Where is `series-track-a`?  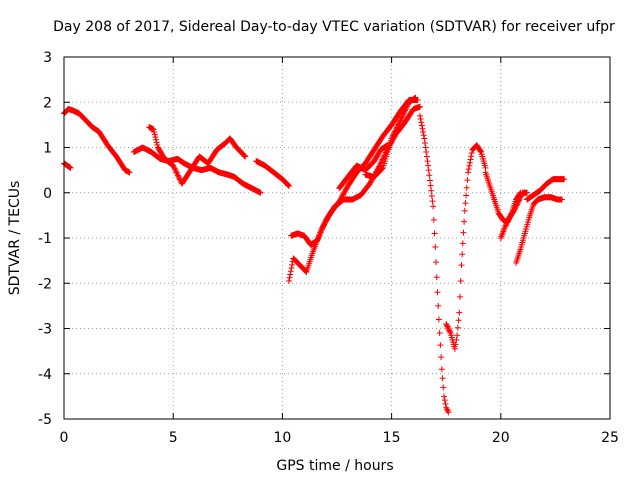 series-track-a is located at coordinates (97, 141).